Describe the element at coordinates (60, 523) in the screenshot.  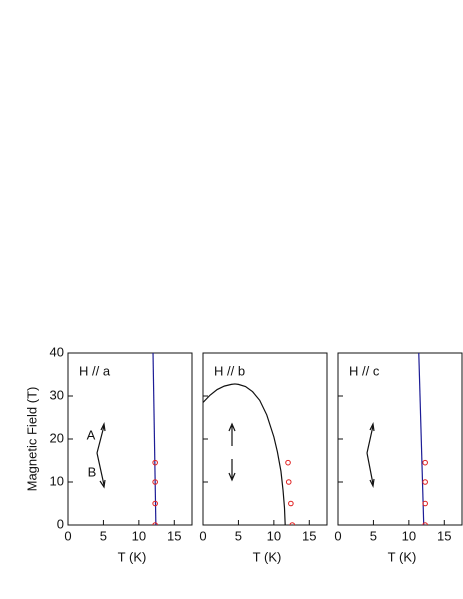
I see `y-tick-label: 0` at that location.